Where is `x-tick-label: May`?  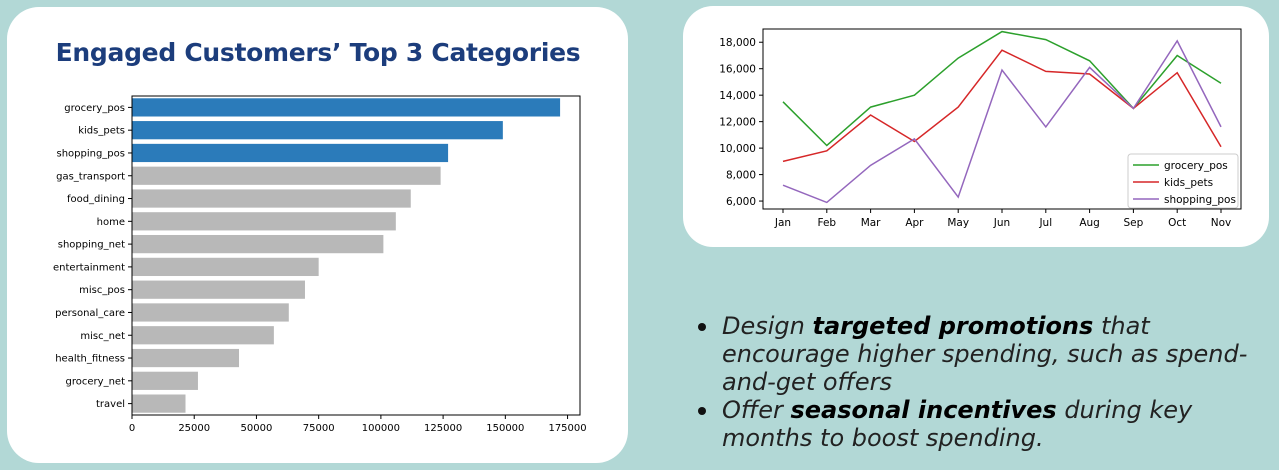
x-tick-label: May is located at coordinates (958, 223).